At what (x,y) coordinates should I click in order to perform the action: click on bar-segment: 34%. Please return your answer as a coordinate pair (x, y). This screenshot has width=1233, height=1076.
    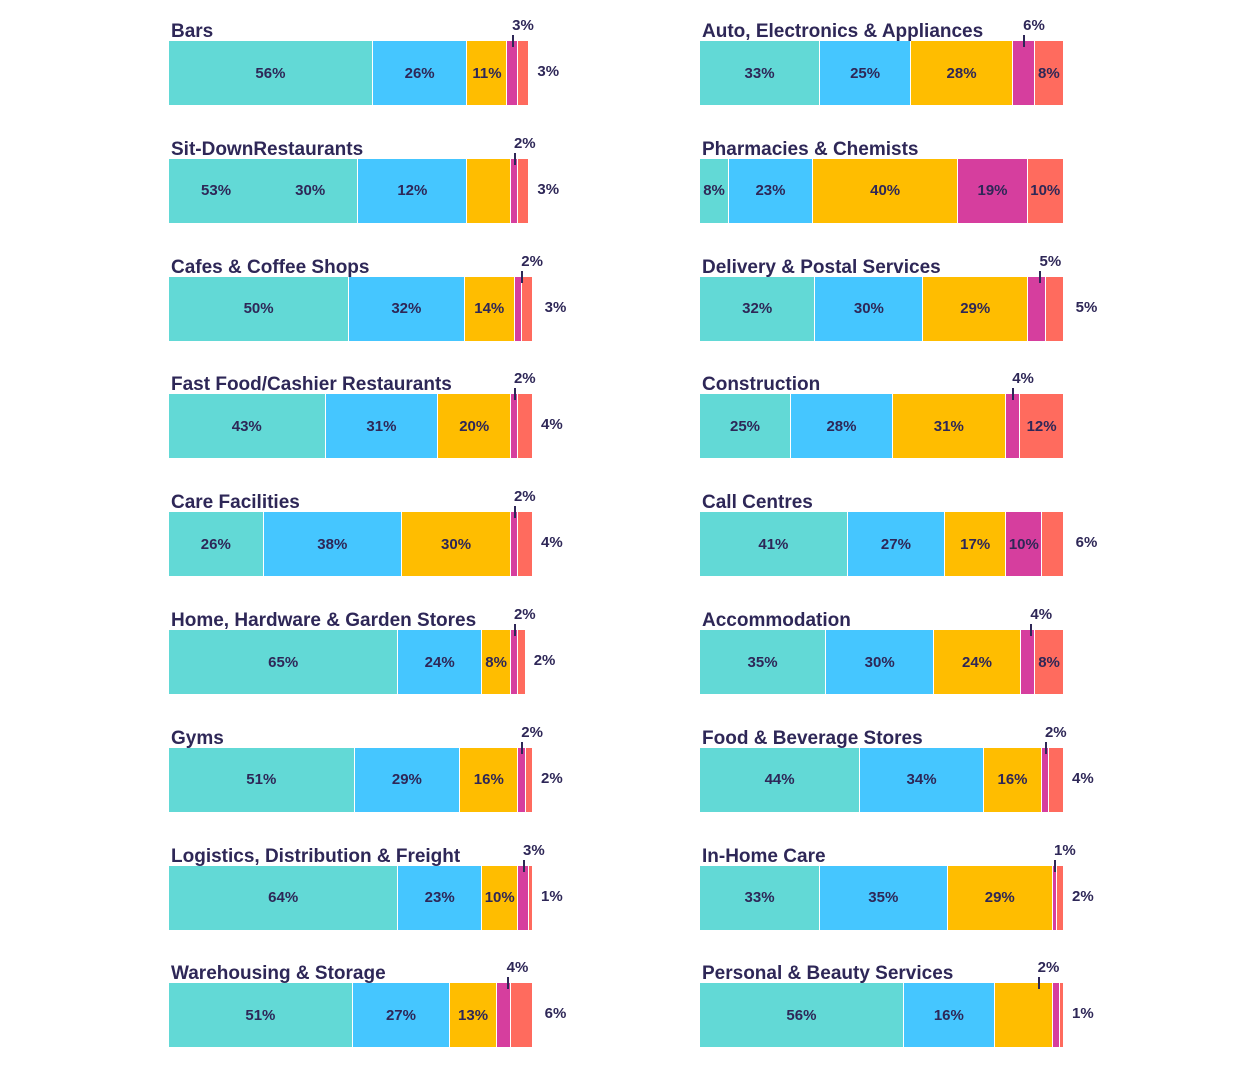
    Looking at the image, I should click on (922, 779).